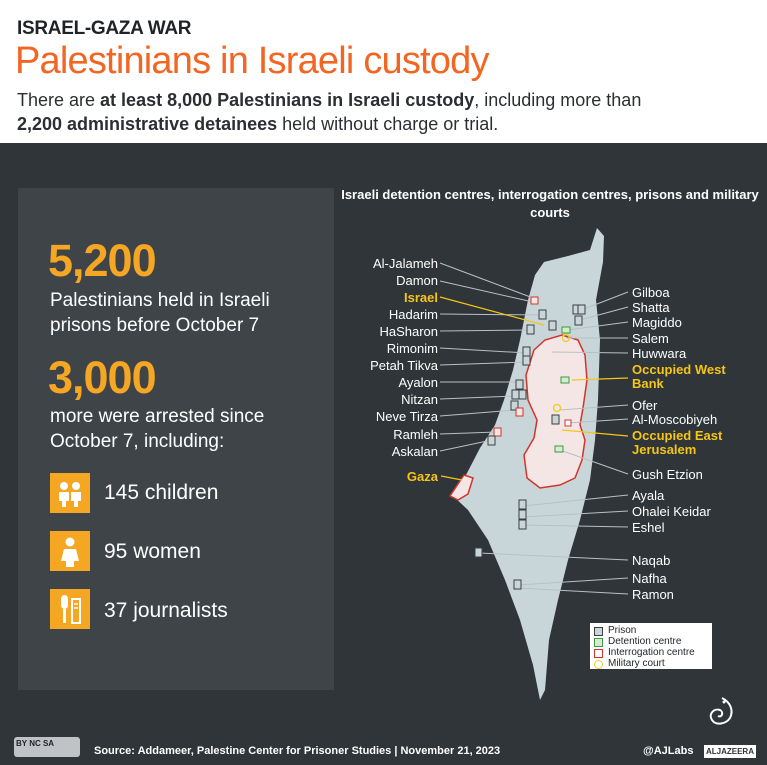  Describe the element at coordinates (252, 61) in the screenshot. I see `page-title: Palestinians in Israeli custody` at that location.